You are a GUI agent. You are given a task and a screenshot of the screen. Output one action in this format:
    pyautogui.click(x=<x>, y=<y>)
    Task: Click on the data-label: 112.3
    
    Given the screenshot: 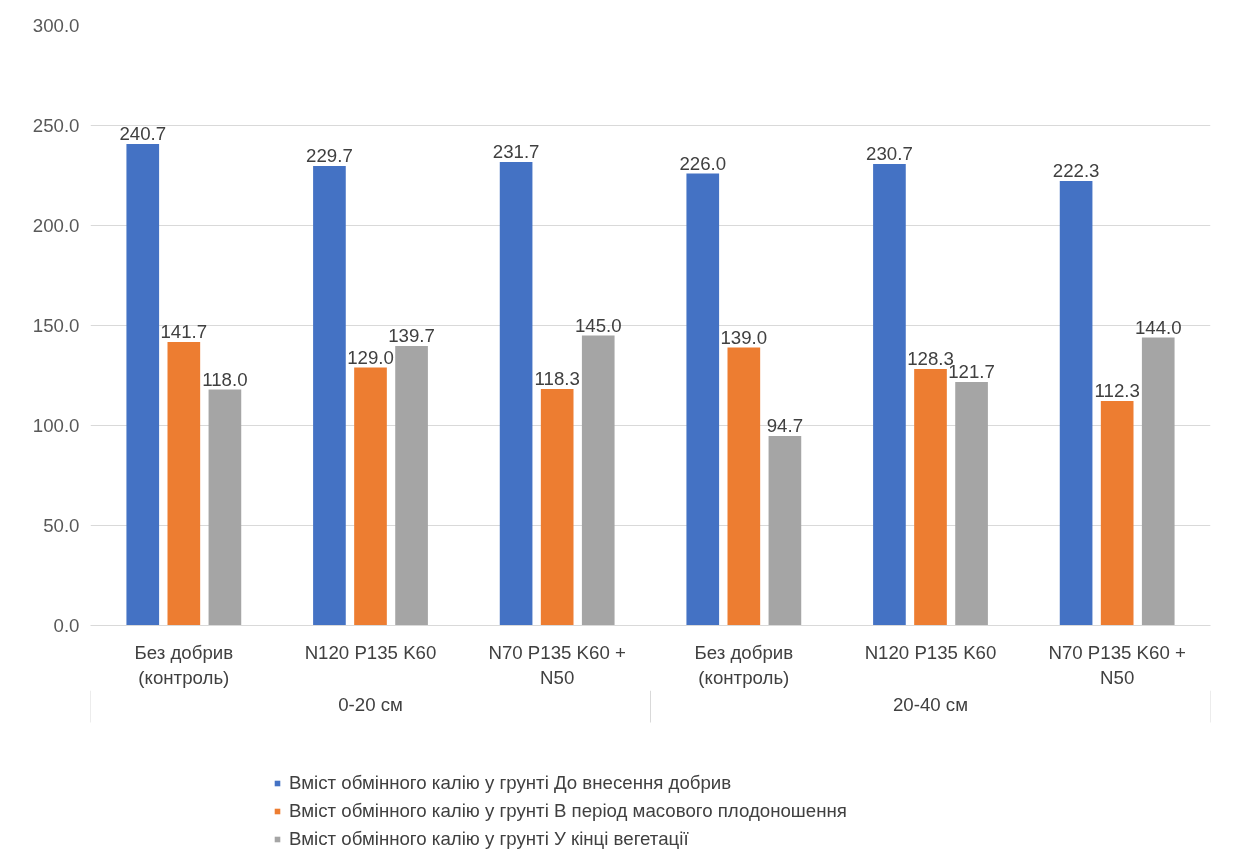 What is the action you would take?
    pyautogui.click(x=1117, y=390)
    